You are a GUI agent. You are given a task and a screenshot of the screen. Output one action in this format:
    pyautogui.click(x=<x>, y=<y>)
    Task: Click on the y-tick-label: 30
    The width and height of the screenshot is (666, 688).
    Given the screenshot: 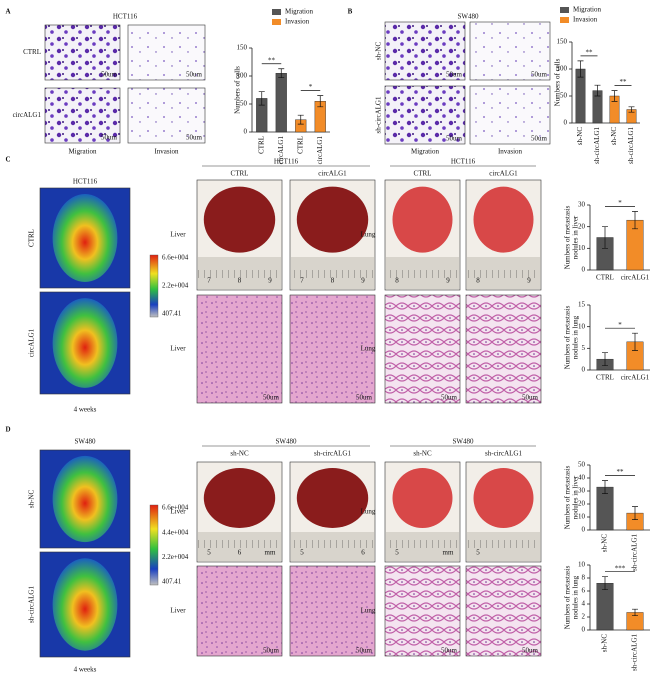 What is the action you would take?
    pyautogui.click(x=582, y=205)
    